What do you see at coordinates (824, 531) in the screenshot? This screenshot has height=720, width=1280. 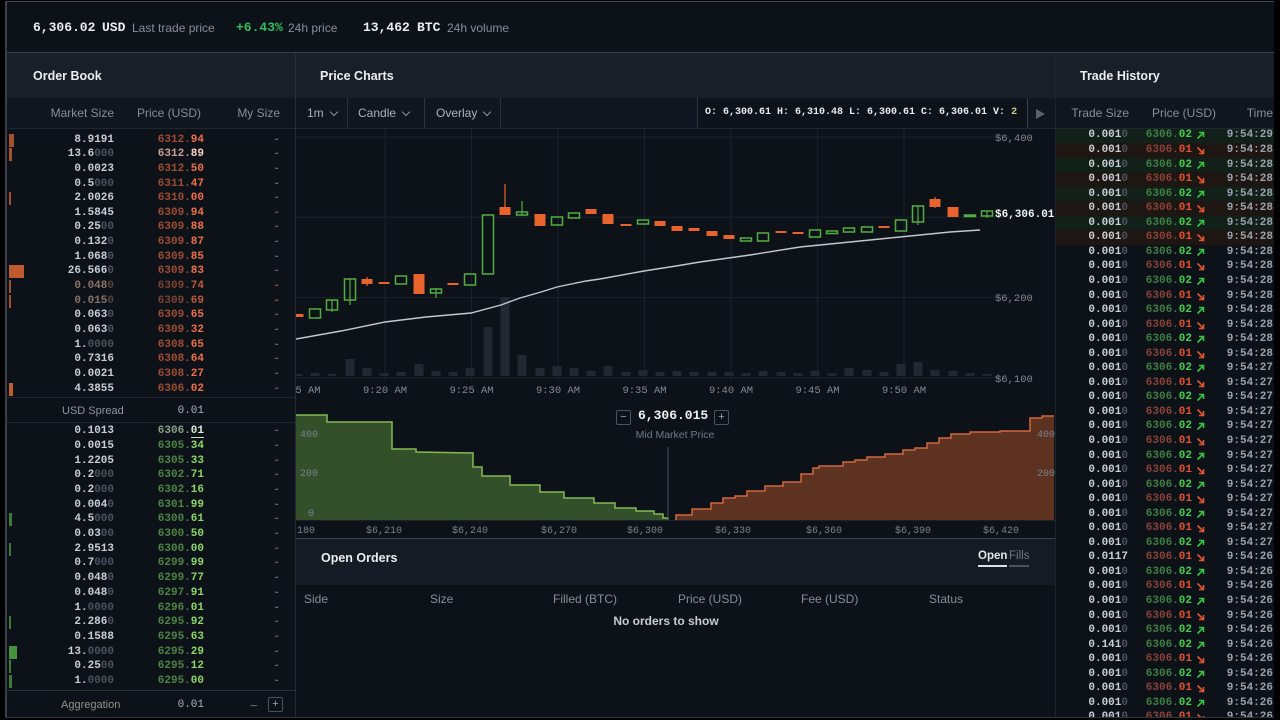 I see `svg-text: $6,360` at bounding box center [824, 531].